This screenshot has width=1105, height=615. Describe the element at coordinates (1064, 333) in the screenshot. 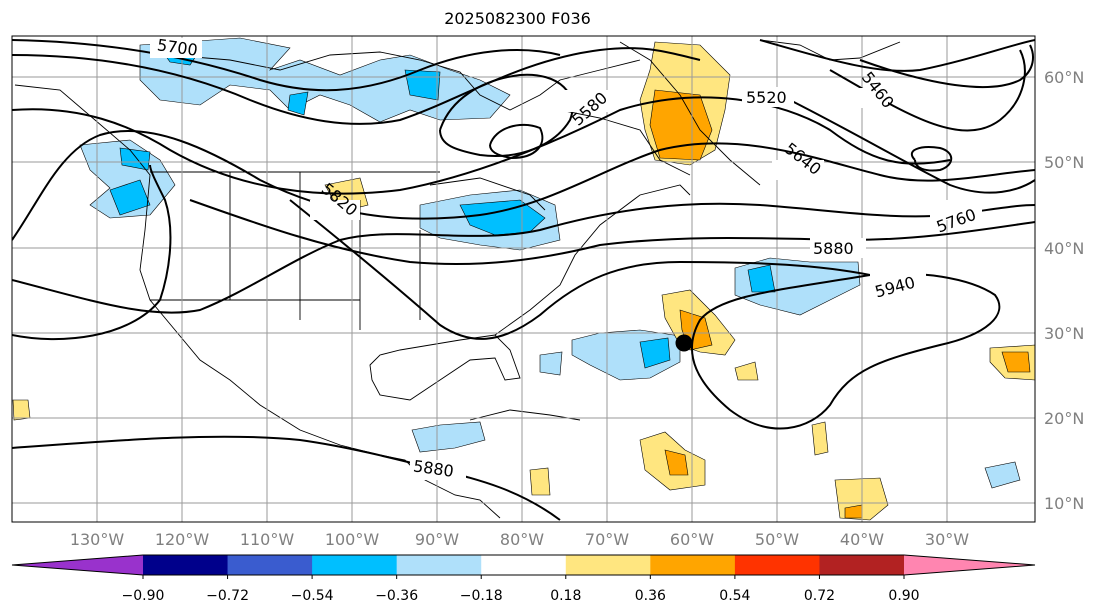

I see `lat-label: 30°N` at that location.